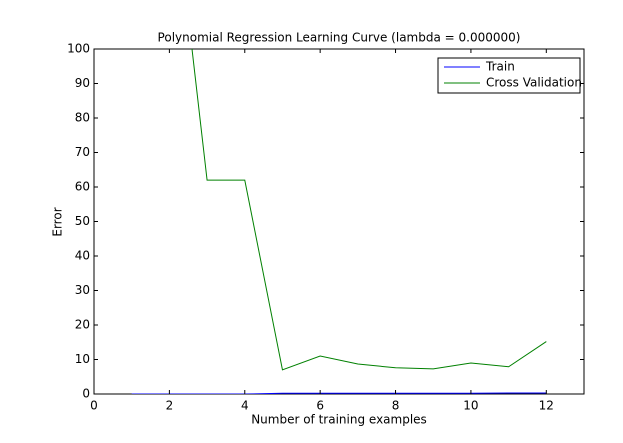  I want to click on y-tick-label: 0, so click(86, 394).